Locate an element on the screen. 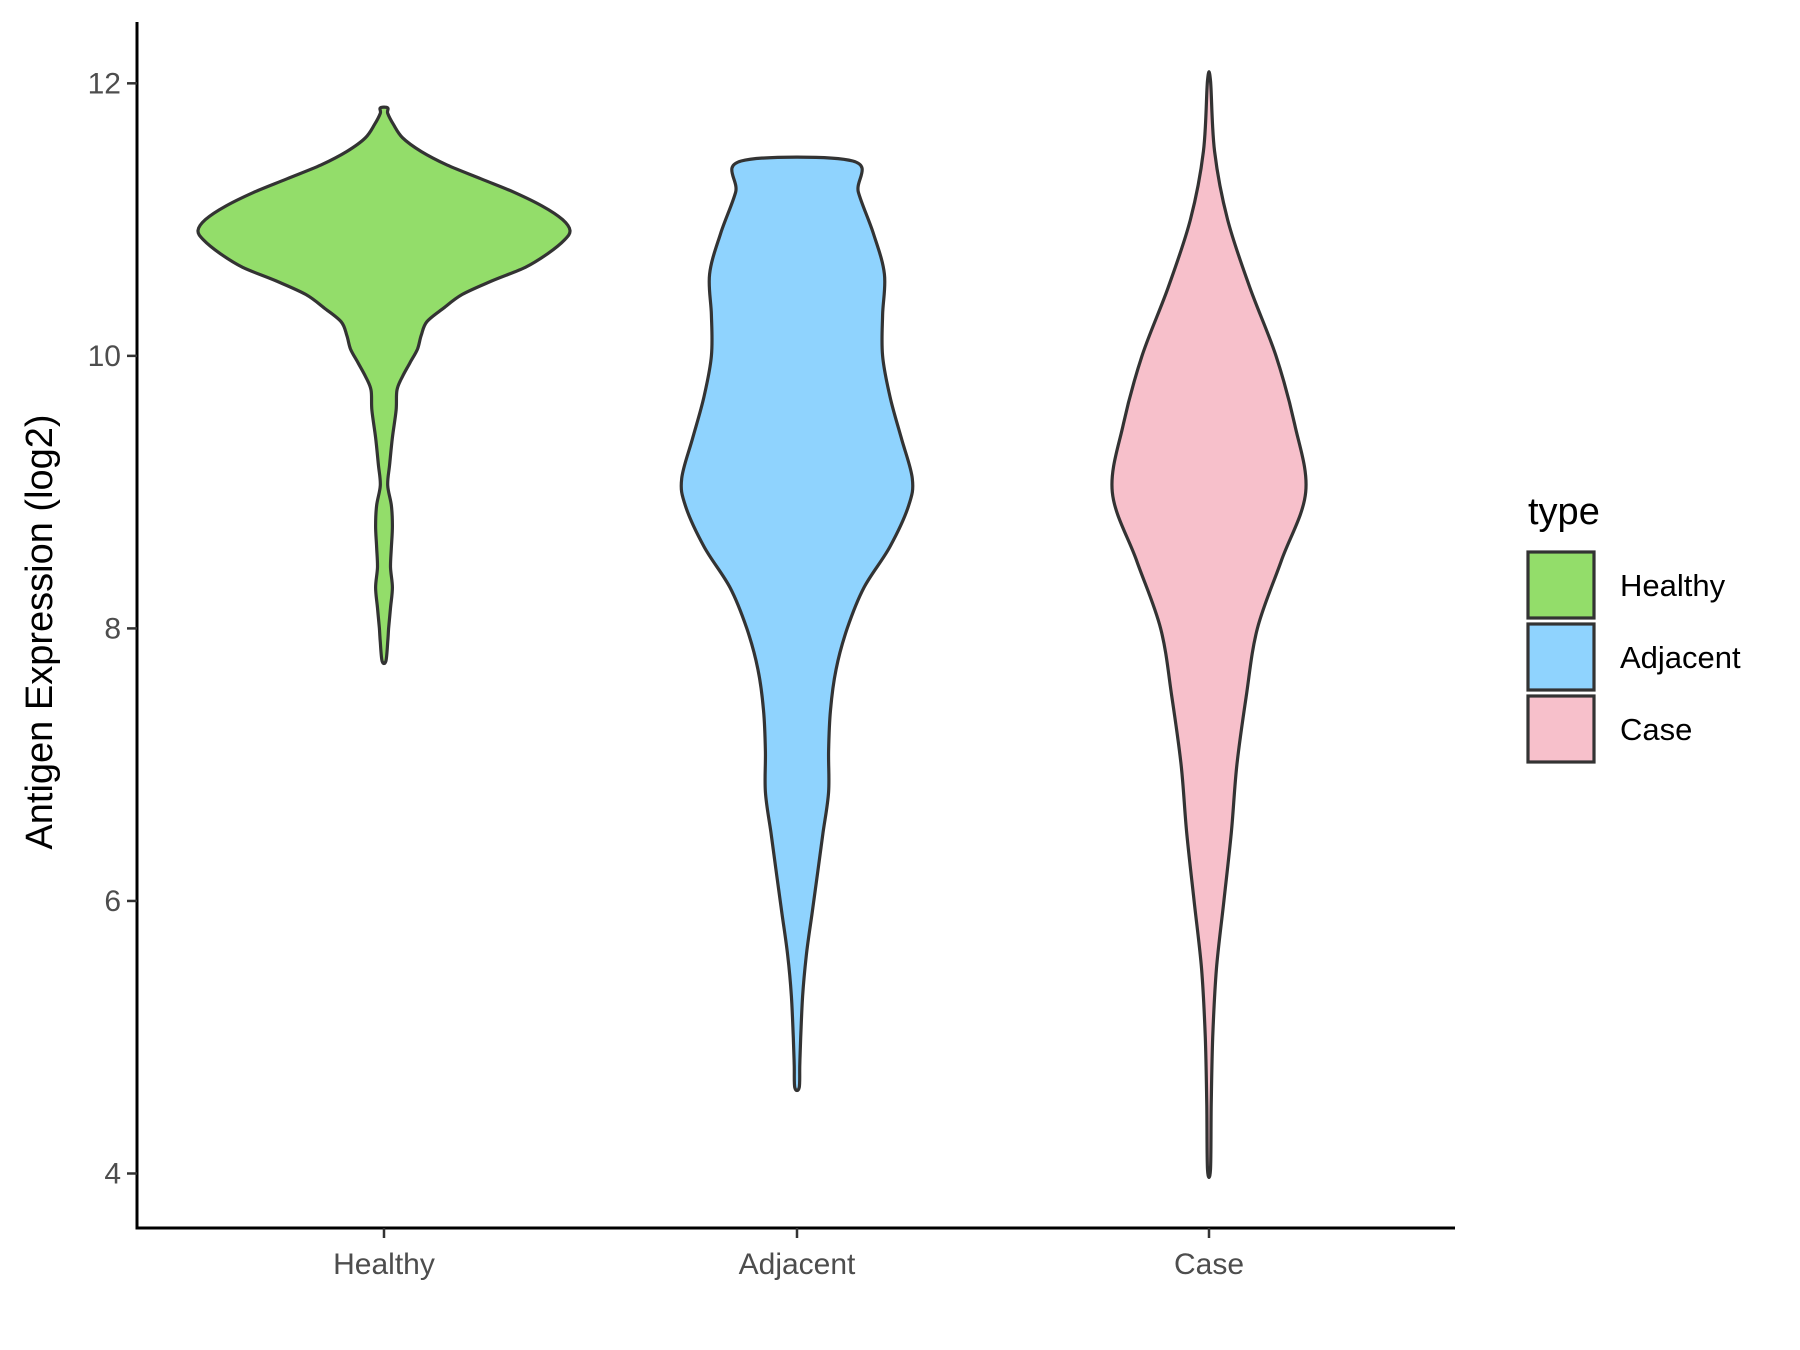 This screenshot has height=1350, width=1800. legend-label-healthy: Healthy is located at coordinates (1673, 585).